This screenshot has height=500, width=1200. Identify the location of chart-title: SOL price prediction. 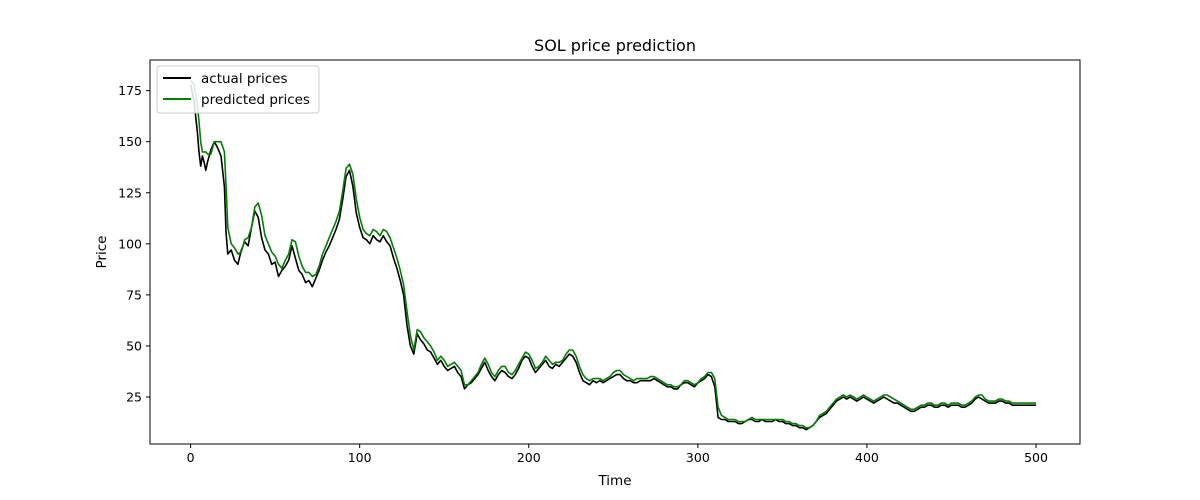
(615, 45).